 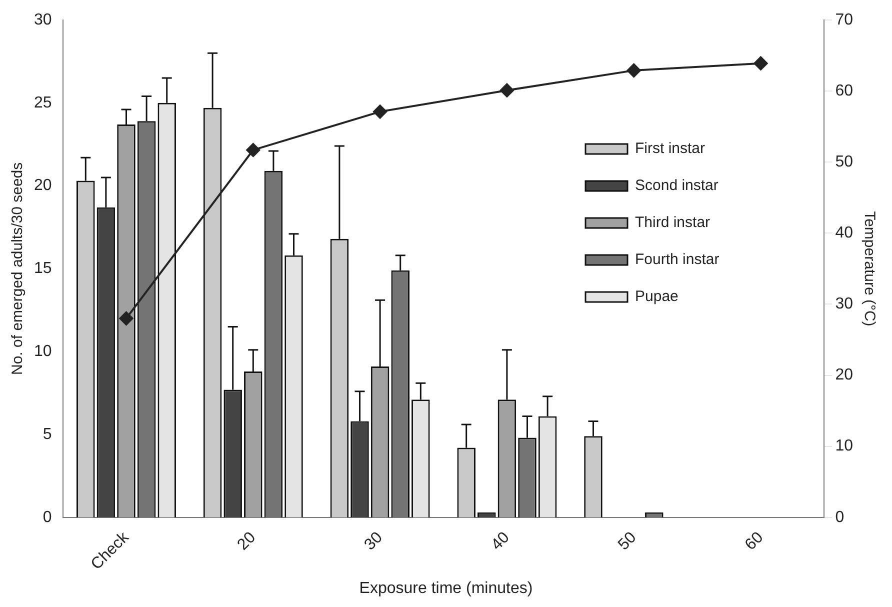 What do you see at coordinates (43, 351) in the screenshot?
I see `y-tick-label: 10` at bounding box center [43, 351].